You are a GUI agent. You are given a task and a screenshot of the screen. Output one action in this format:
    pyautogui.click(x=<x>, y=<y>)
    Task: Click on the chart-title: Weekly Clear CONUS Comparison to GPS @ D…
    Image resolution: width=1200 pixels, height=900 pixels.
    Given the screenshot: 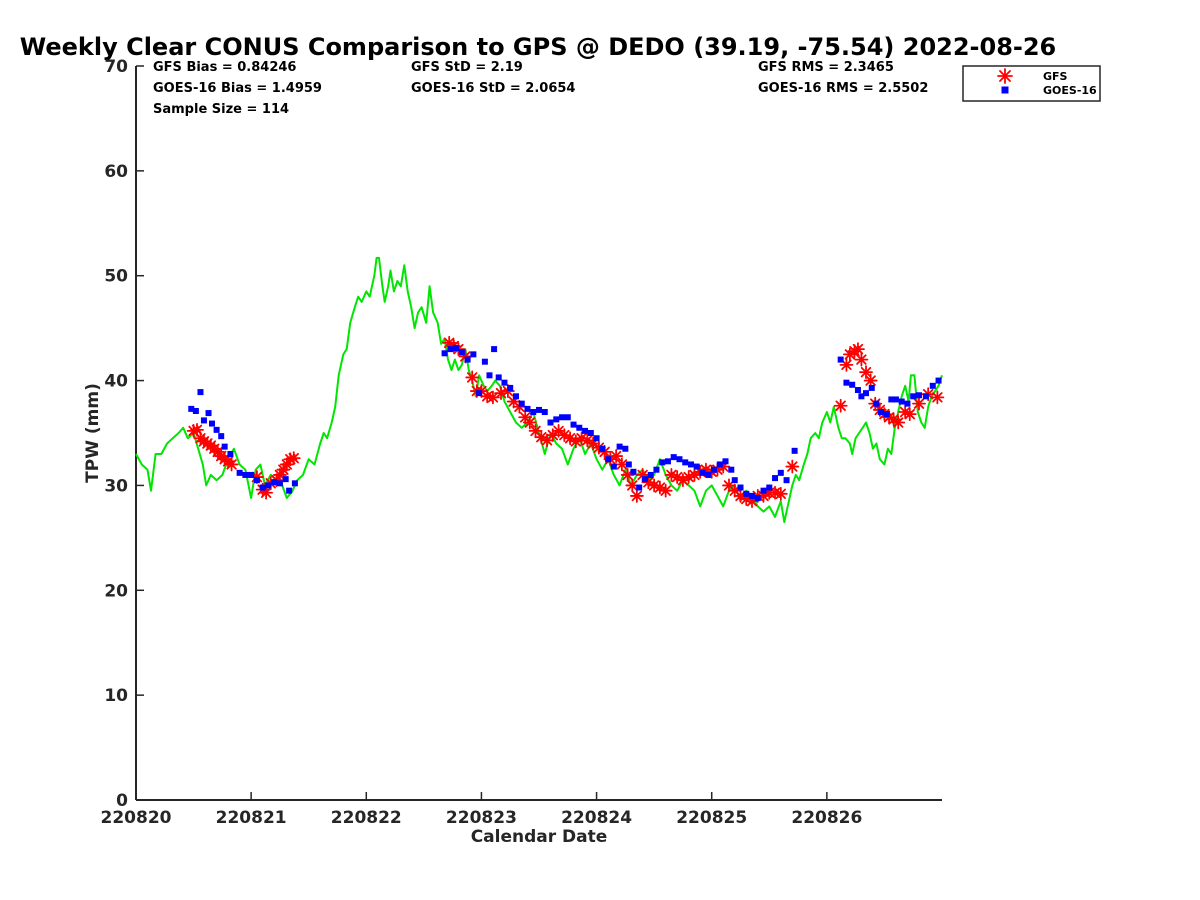 What is the action you would take?
    pyautogui.click(x=538, y=47)
    